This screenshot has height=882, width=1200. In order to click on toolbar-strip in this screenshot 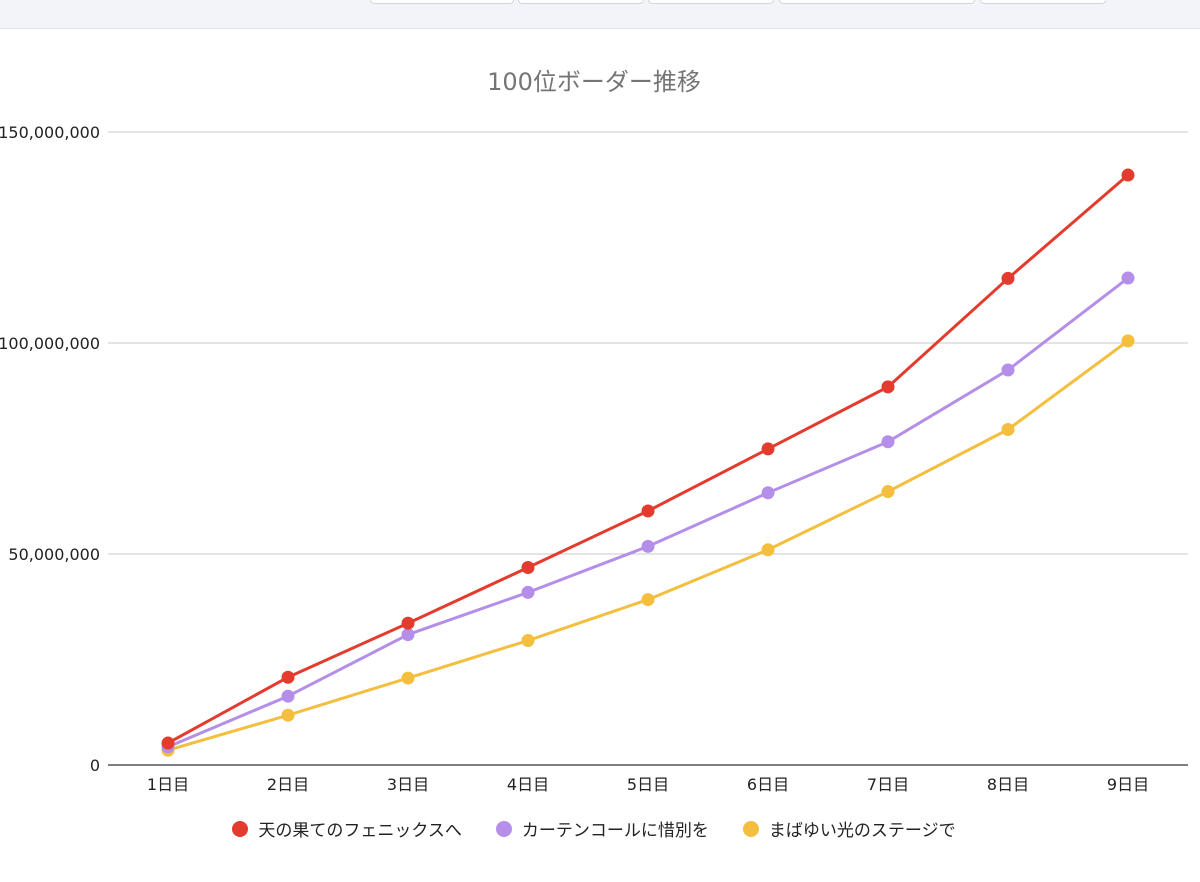, I will do `click(600, 14)`.